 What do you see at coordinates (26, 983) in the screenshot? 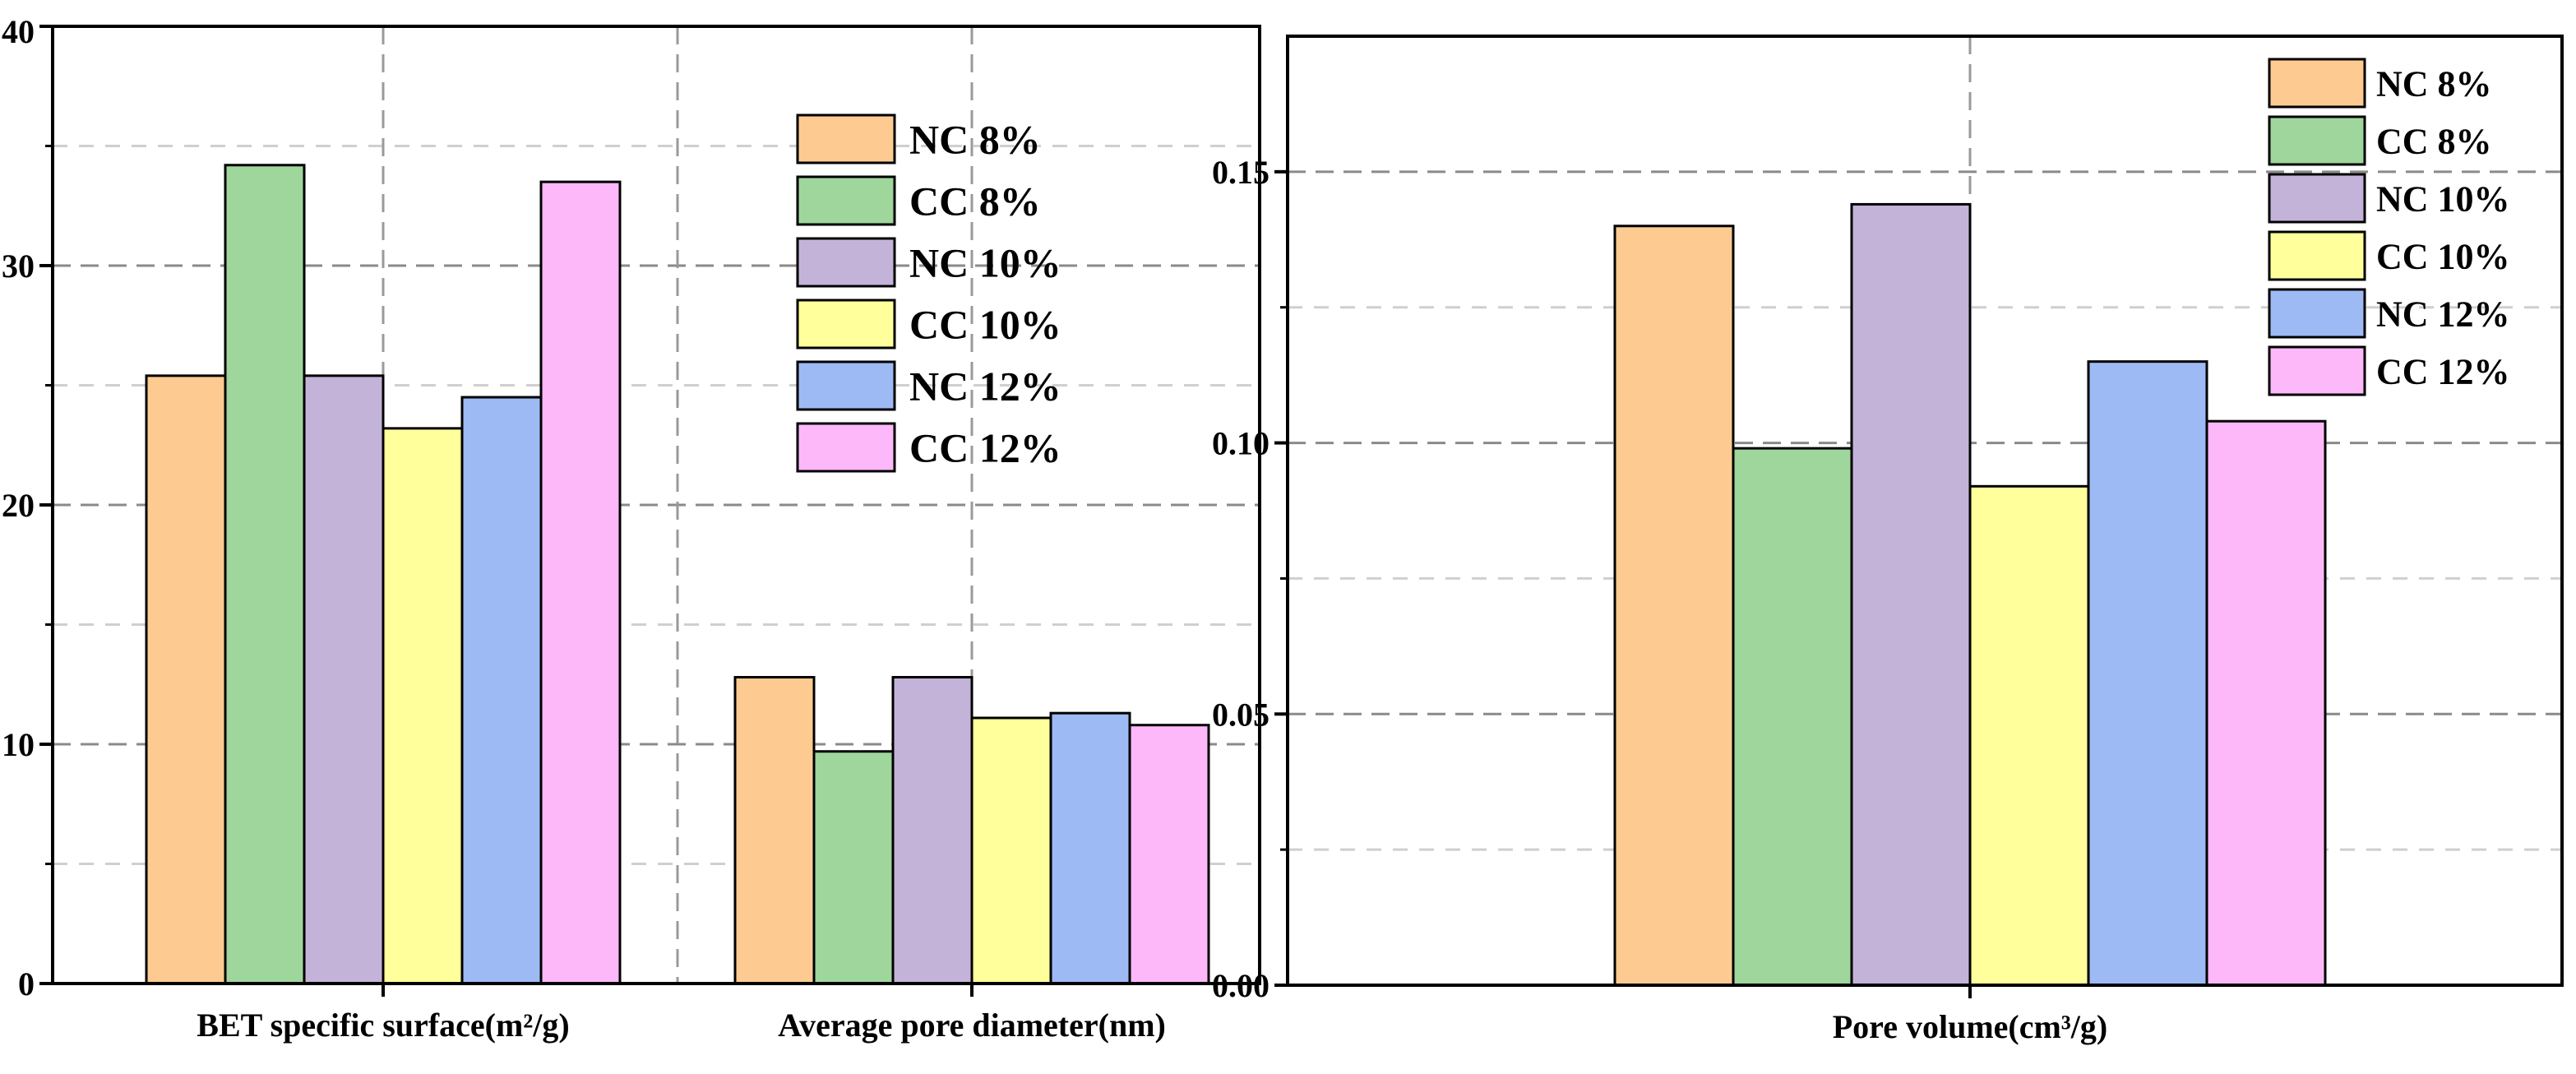
I see `y-tick-label: 0` at bounding box center [26, 983].